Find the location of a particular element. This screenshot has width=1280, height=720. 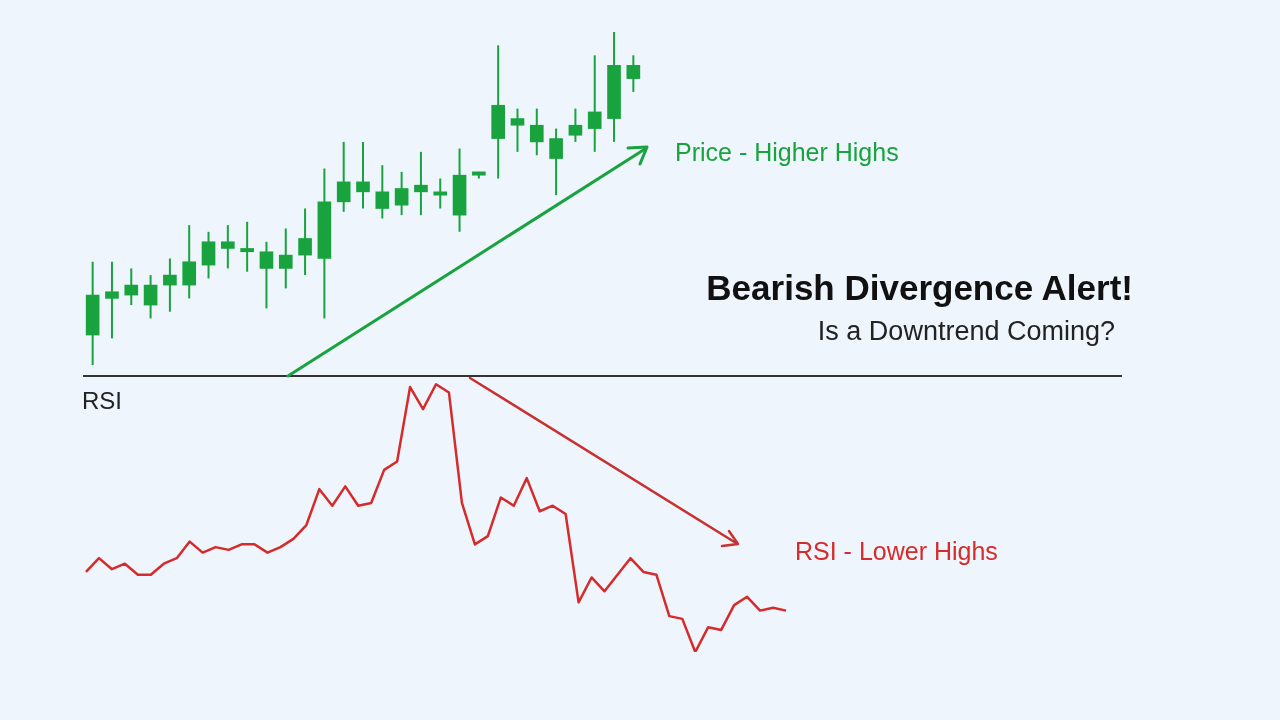

text: Price - Higher Highs is located at coordinates (787, 152).